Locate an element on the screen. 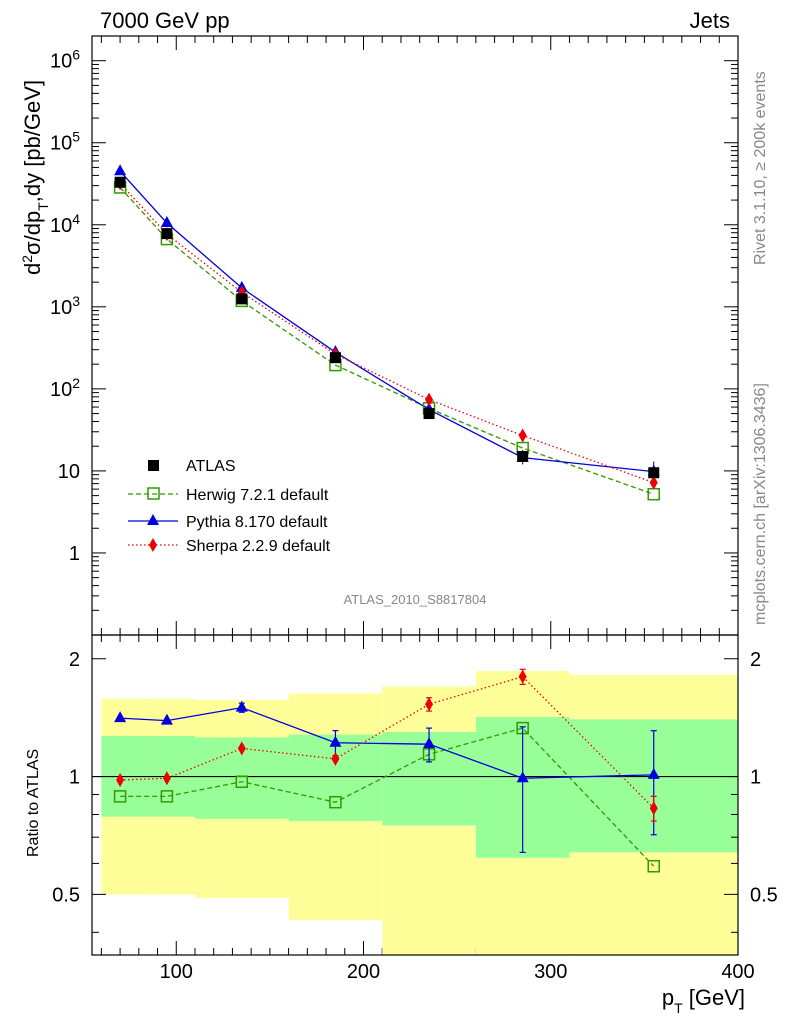 The image size is (786, 1024). x-axis-title: pT [GeV] is located at coordinates (703, 1000).